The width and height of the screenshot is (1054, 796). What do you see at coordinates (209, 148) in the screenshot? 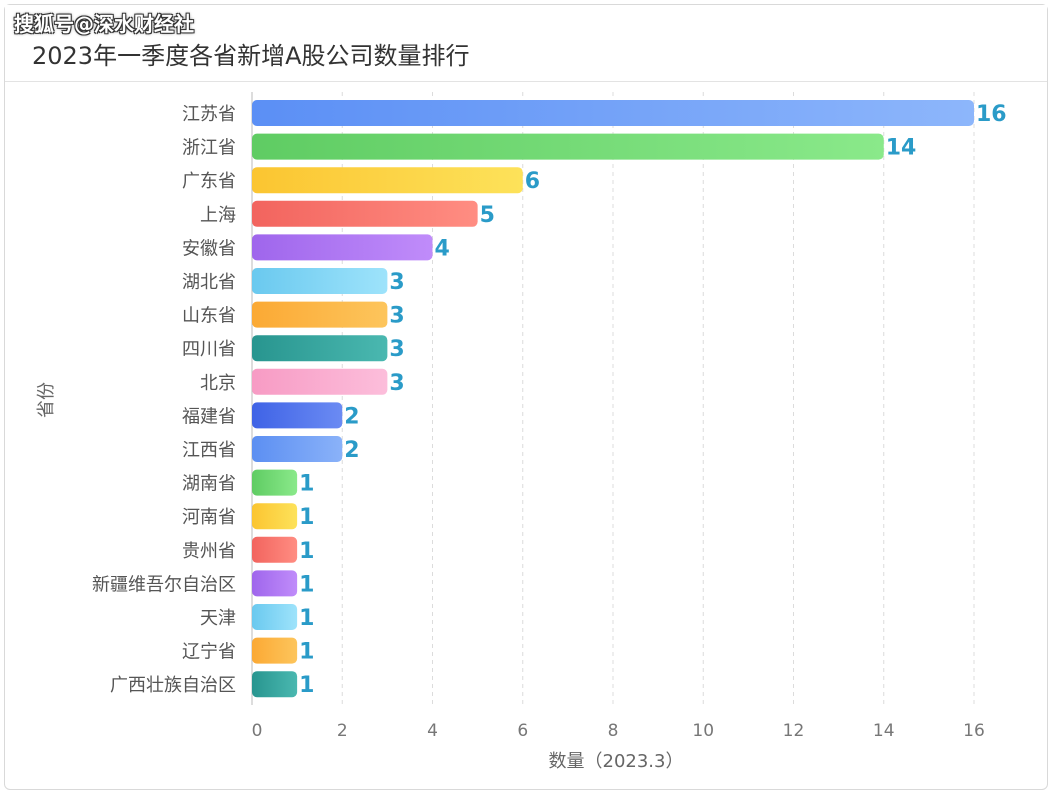
I see `y-tick-label: 浙江省` at bounding box center [209, 148].